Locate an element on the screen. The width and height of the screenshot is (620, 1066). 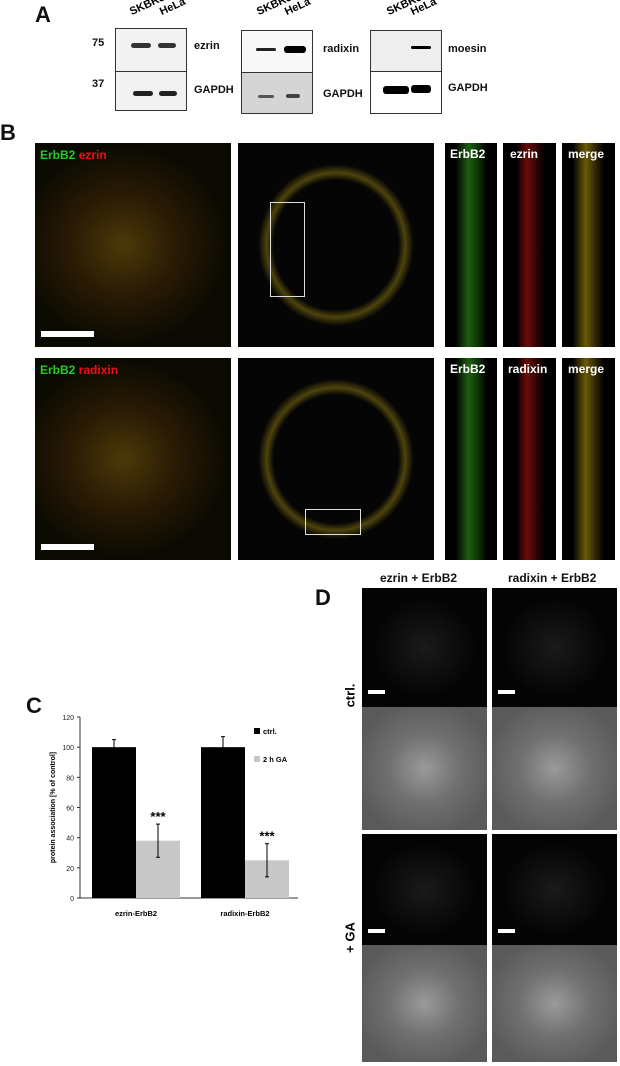
dic-radixin-ga is located at coordinates (554, 1003).